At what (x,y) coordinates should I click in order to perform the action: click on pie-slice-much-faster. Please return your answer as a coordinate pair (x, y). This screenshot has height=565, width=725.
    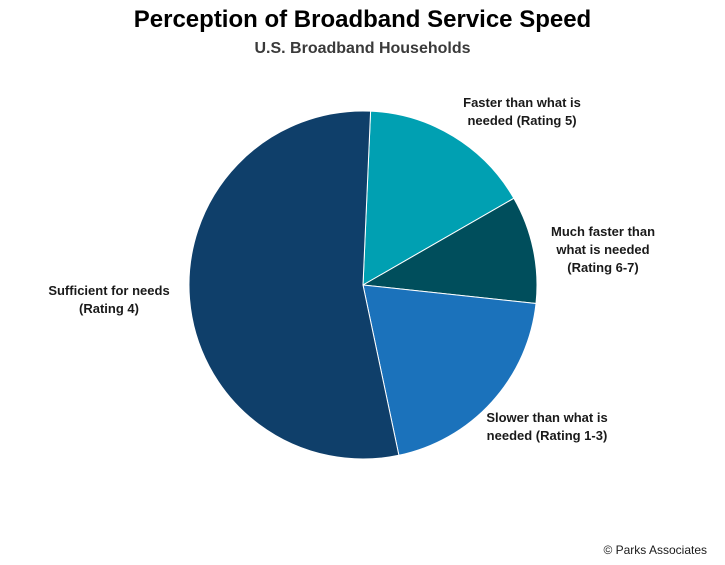
    Looking at the image, I should click on (449, 251).